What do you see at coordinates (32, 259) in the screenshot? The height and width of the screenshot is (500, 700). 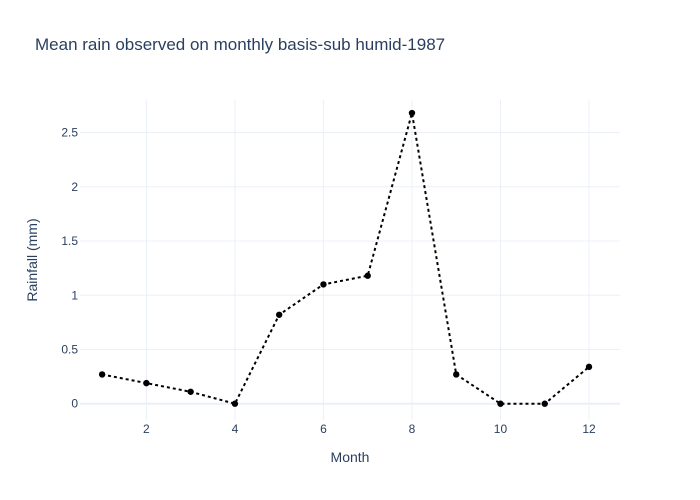 I see `y-axis-title: Rainfall (mm)` at bounding box center [32, 259].